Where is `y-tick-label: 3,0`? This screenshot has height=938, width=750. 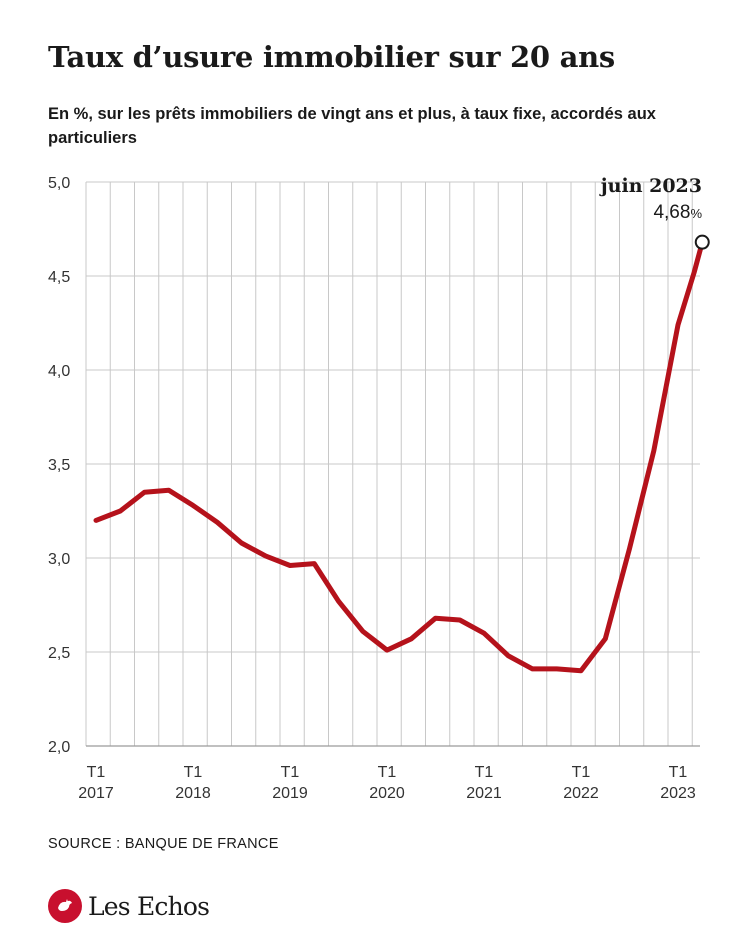 y-tick-label: 3,0 is located at coordinates (59, 559).